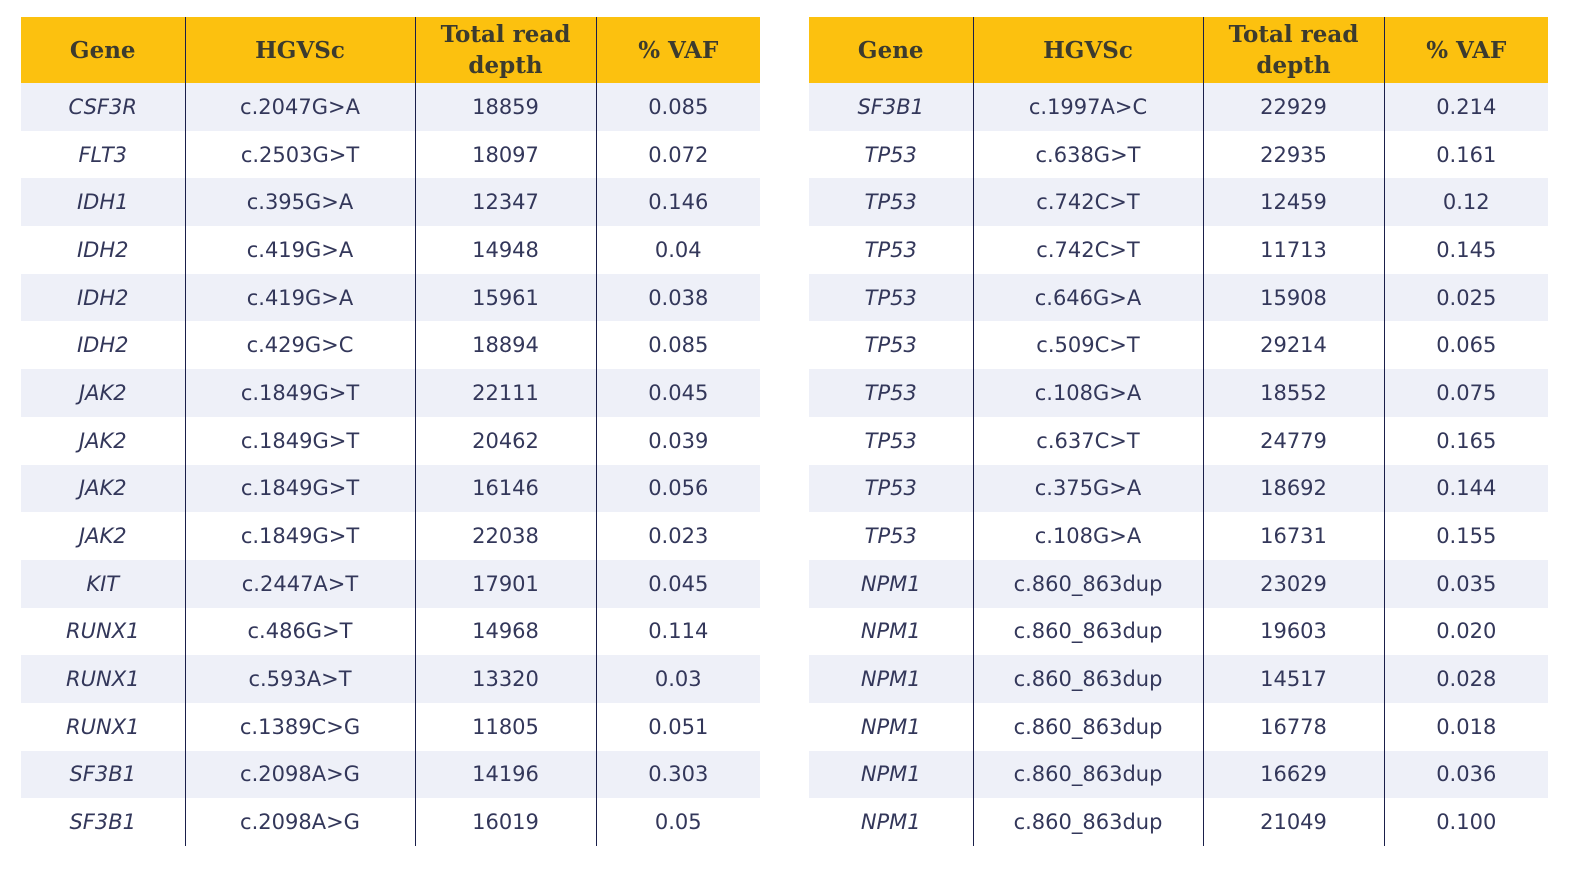  Describe the element at coordinates (505, 345) in the screenshot. I see `cell-total-read-depth: 18894` at that location.